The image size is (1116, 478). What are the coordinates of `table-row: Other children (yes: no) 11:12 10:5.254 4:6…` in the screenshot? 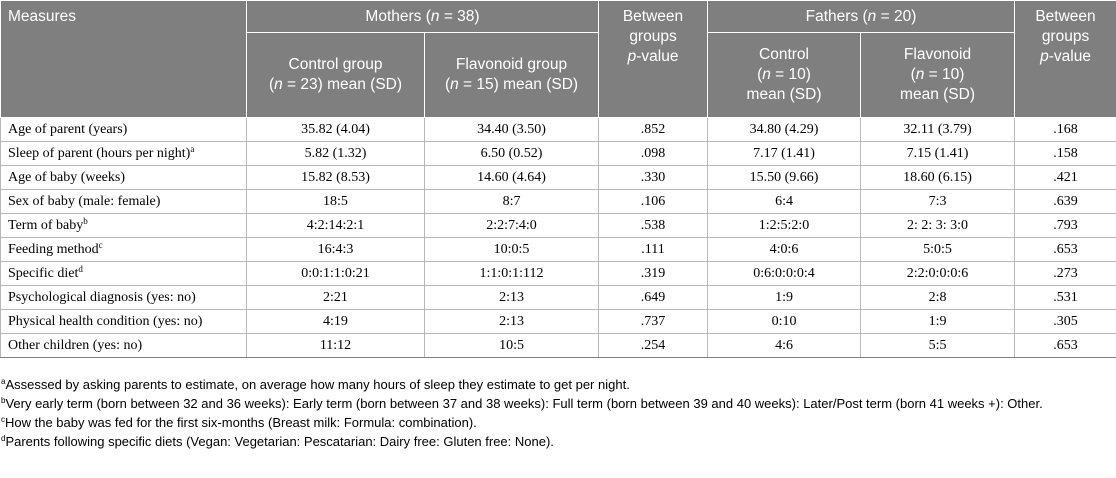 It's located at (558, 345).